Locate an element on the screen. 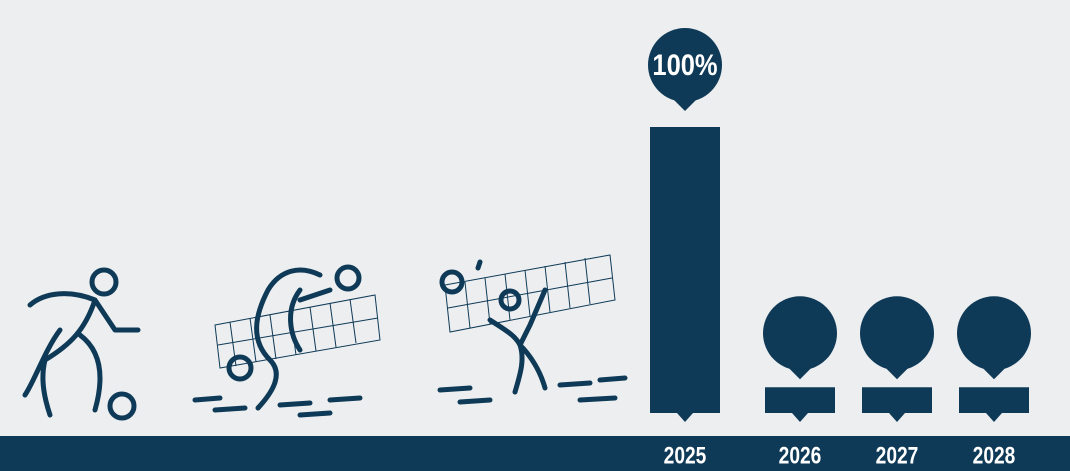 The image size is (1070, 471). baseline-band is located at coordinates (535, 453).